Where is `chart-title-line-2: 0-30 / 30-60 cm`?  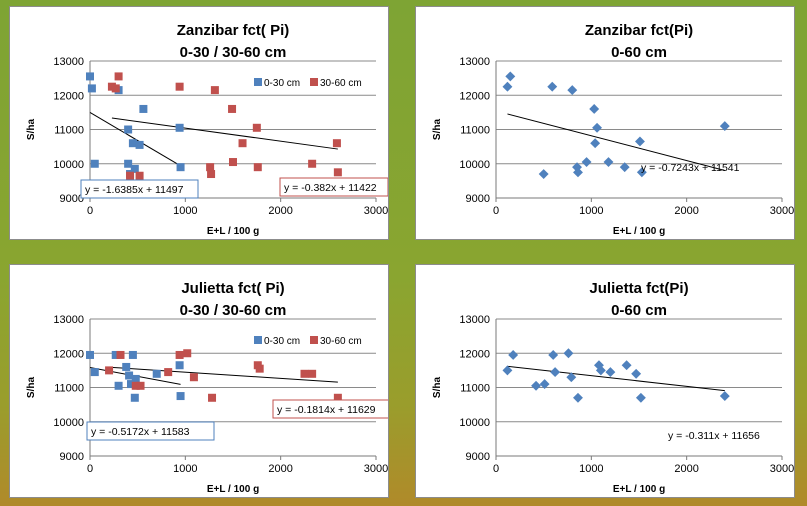 chart-title-line-2: 0-30 / 30-60 cm is located at coordinates (233, 310).